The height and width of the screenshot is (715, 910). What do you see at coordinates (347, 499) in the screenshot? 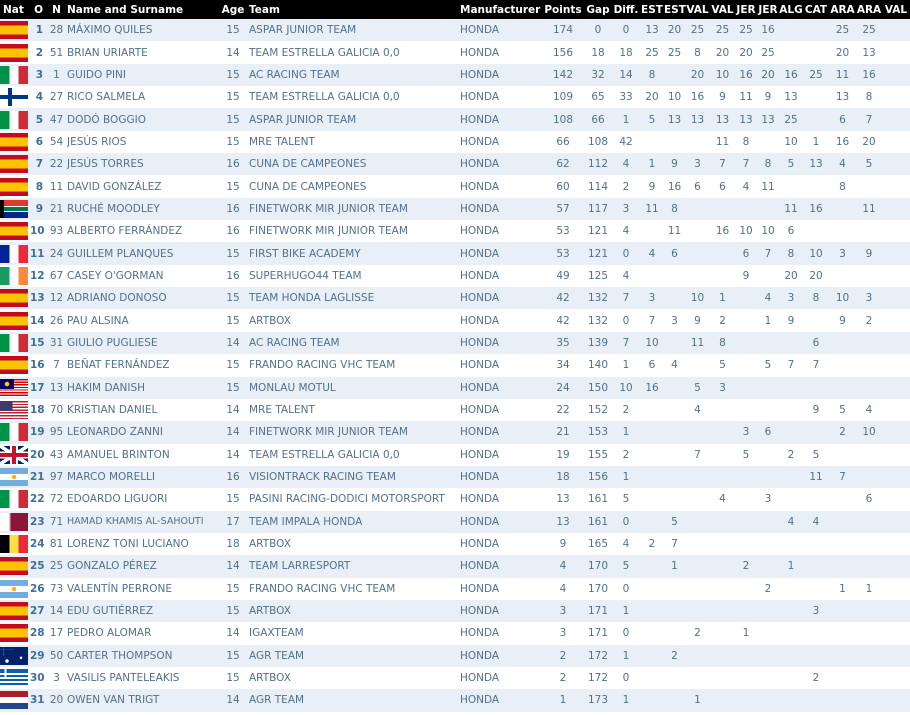
I see `team: PASINI RACING-DODICI MOTORSPORT` at bounding box center [347, 499].